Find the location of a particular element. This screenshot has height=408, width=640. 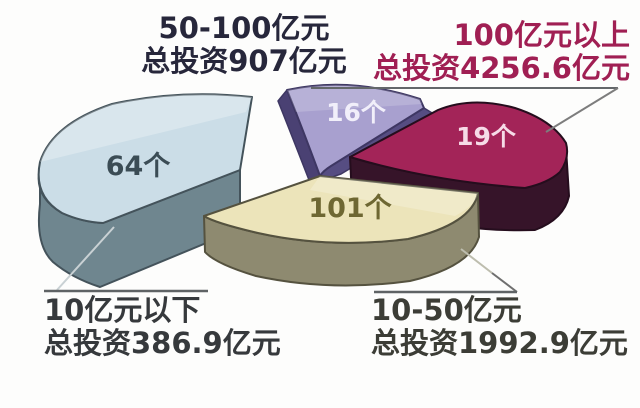

callout-over-100yi-investment: 总投资4256.6亿元 is located at coordinates (501, 68).